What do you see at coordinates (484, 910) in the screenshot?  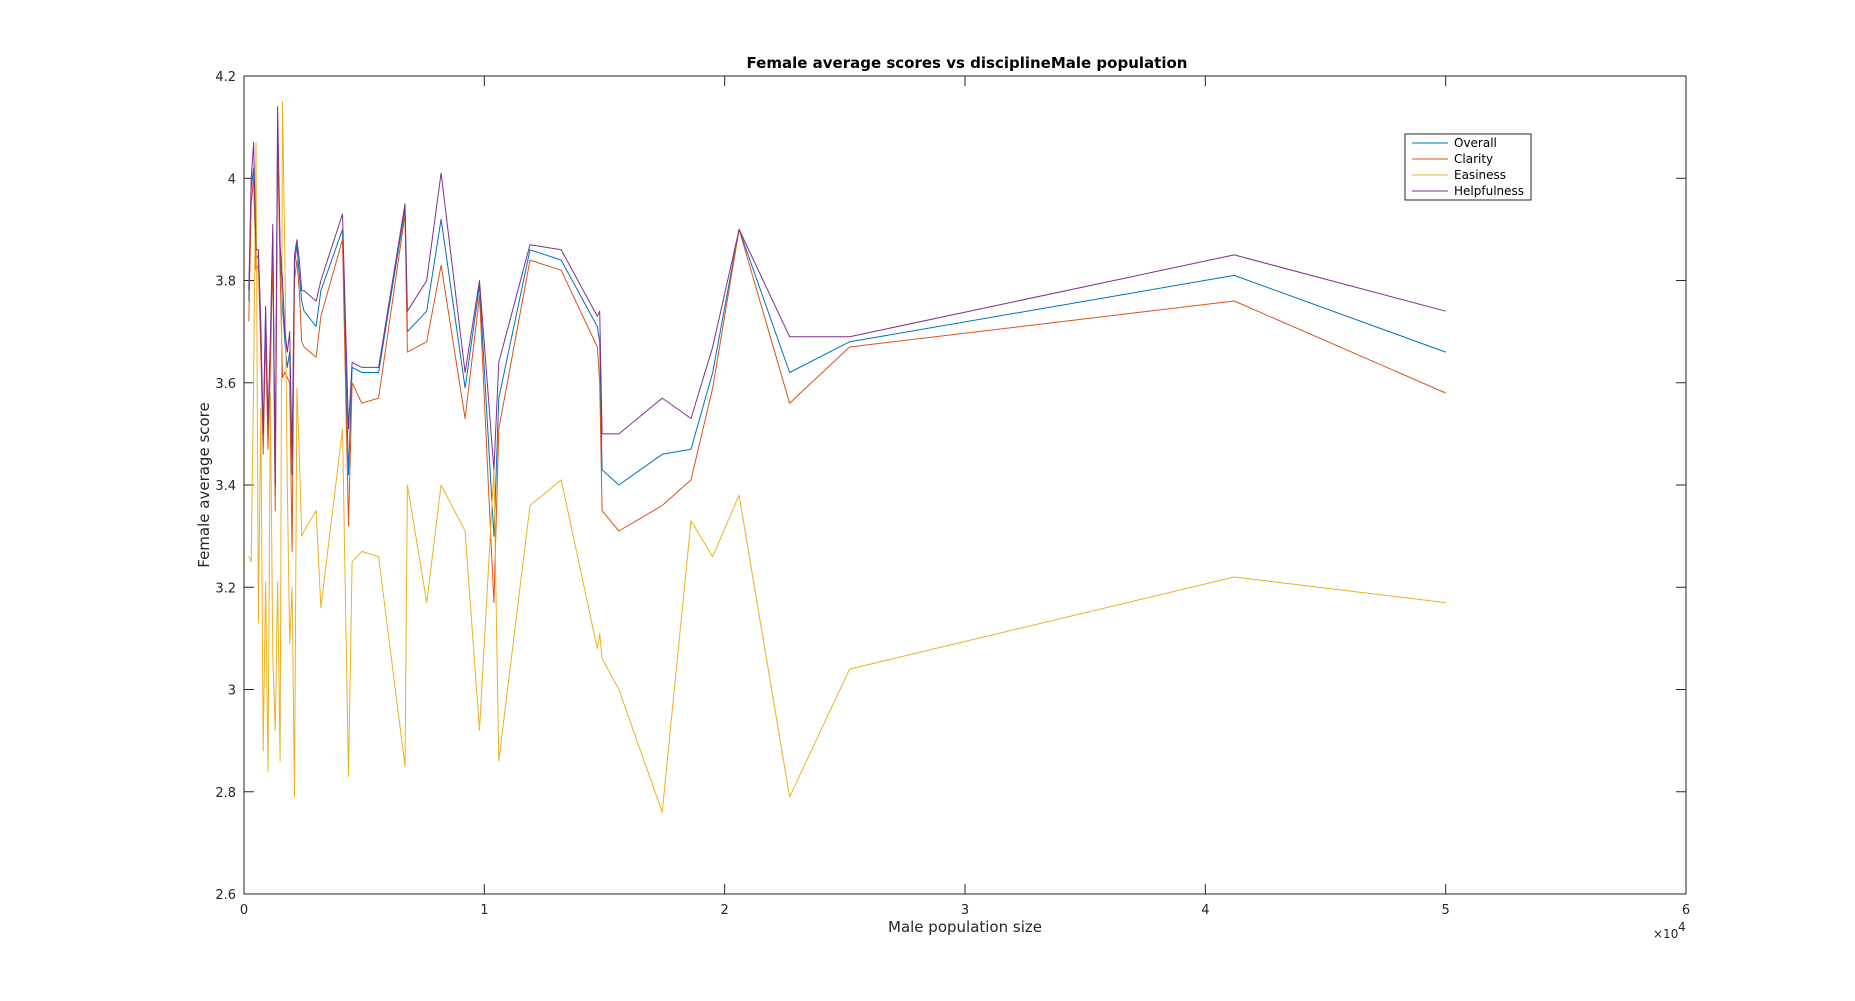 I see `x-tick-label: 1` at bounding box center [484, 910].